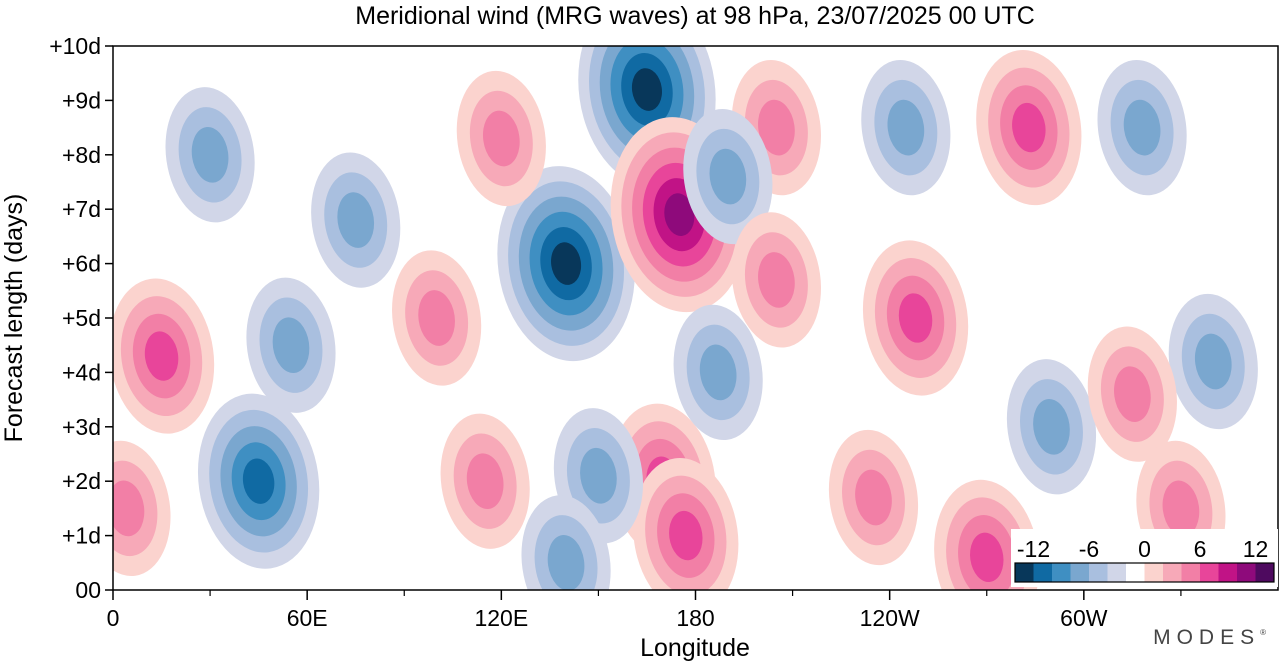 This screenshot has height=664, width=1280. Describe the element at coordinates (1263, 632) in the screenshot. I see `registered-mark-icon: ®` at that location.